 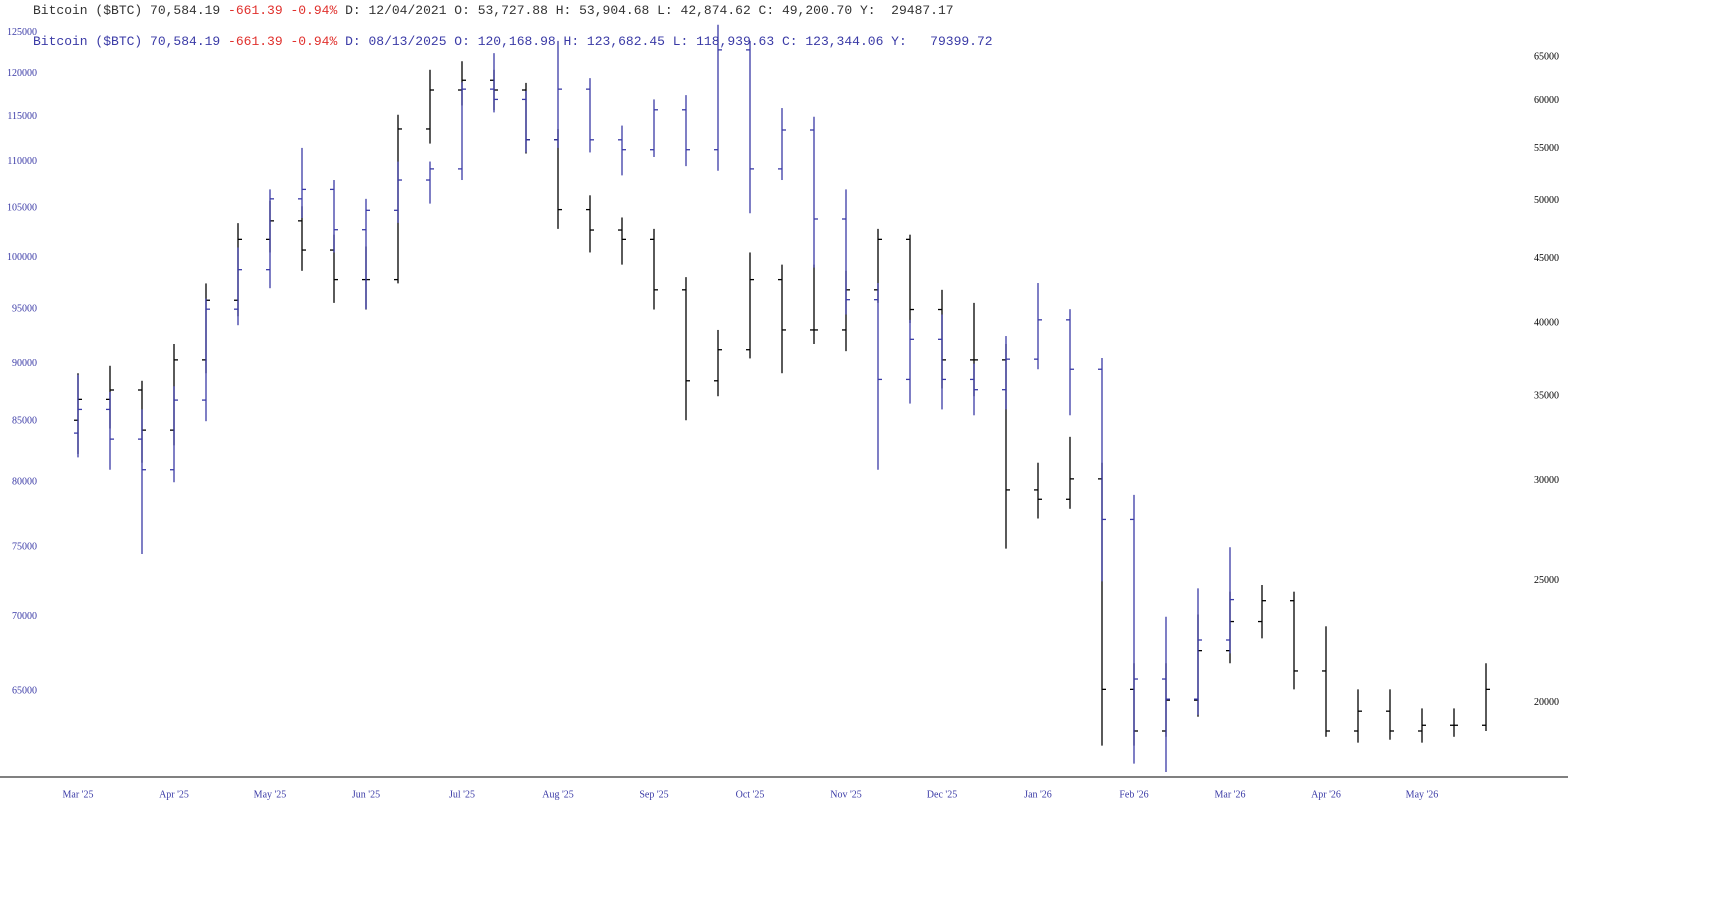 I want to click on y2-tick-label: 20000, so click(x=1546, y=702).